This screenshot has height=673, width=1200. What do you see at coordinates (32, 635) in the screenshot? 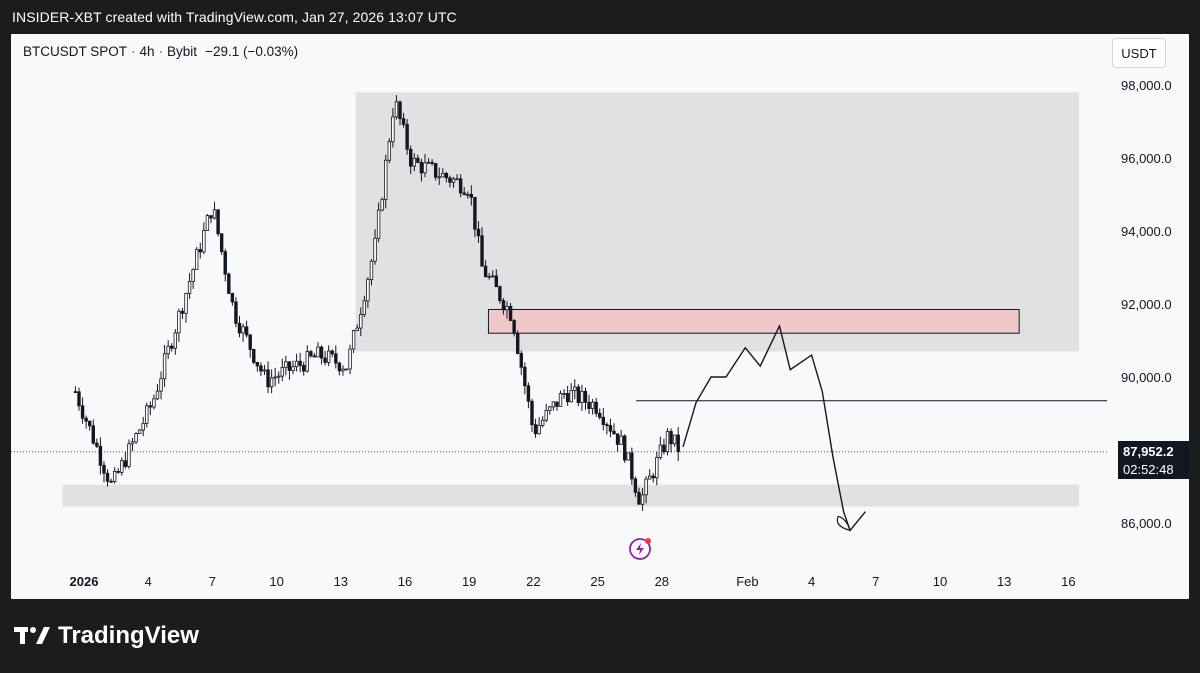
I see `tradingview-logo-icon` at bounding box center [32, 635].